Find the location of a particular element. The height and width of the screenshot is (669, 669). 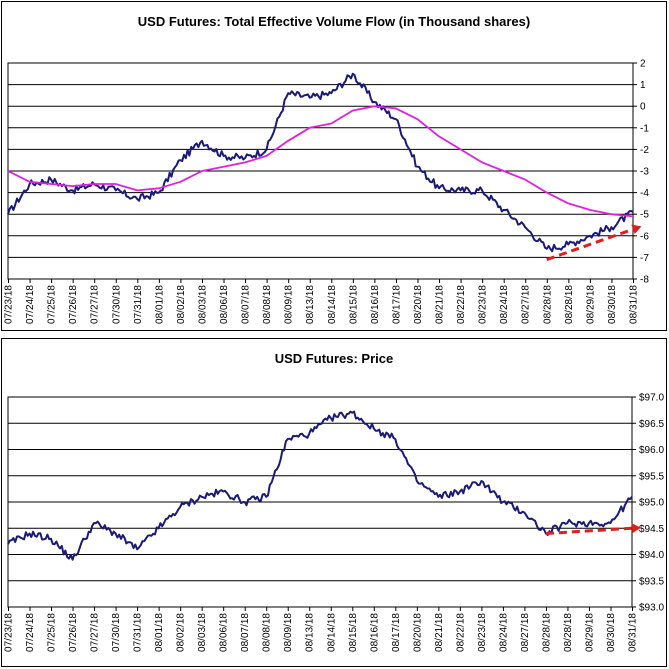

y-tick-label: $97.0 is located at coordinates (651, 398).